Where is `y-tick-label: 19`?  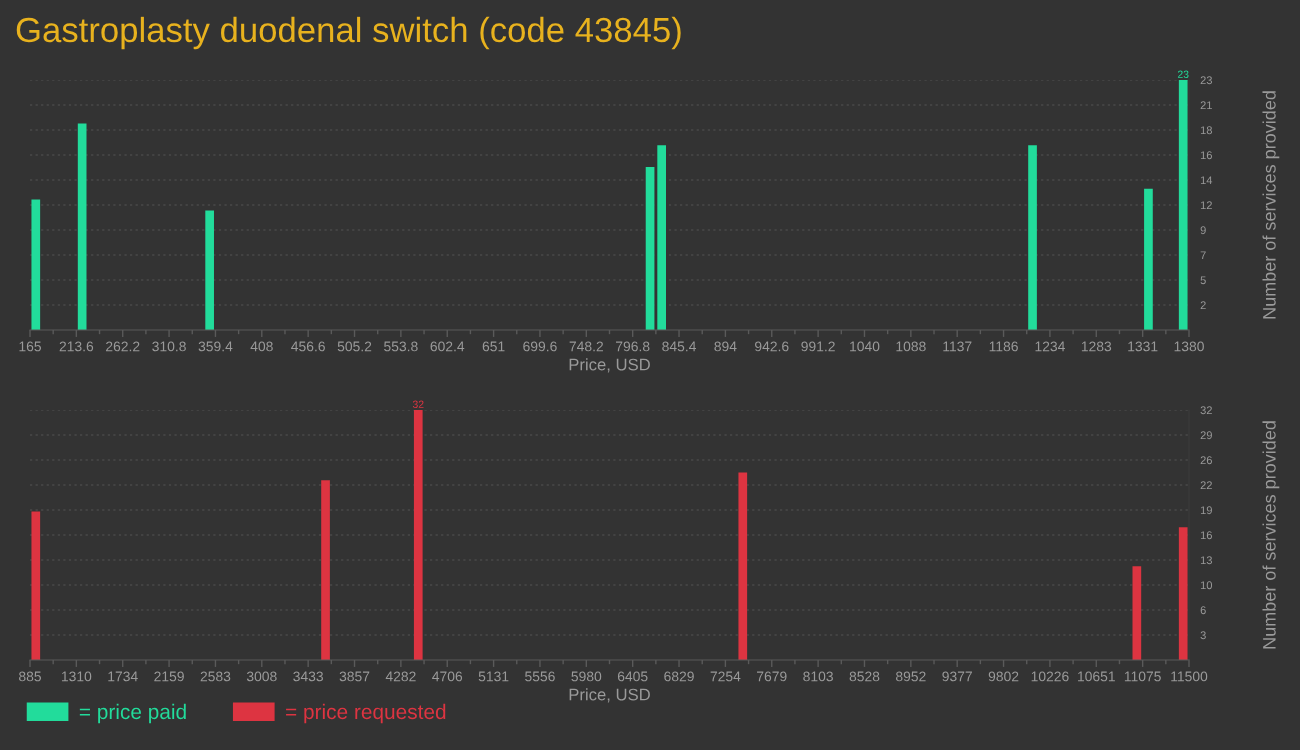 y-tick-label: 19 is located at coordinates (1206, 510).